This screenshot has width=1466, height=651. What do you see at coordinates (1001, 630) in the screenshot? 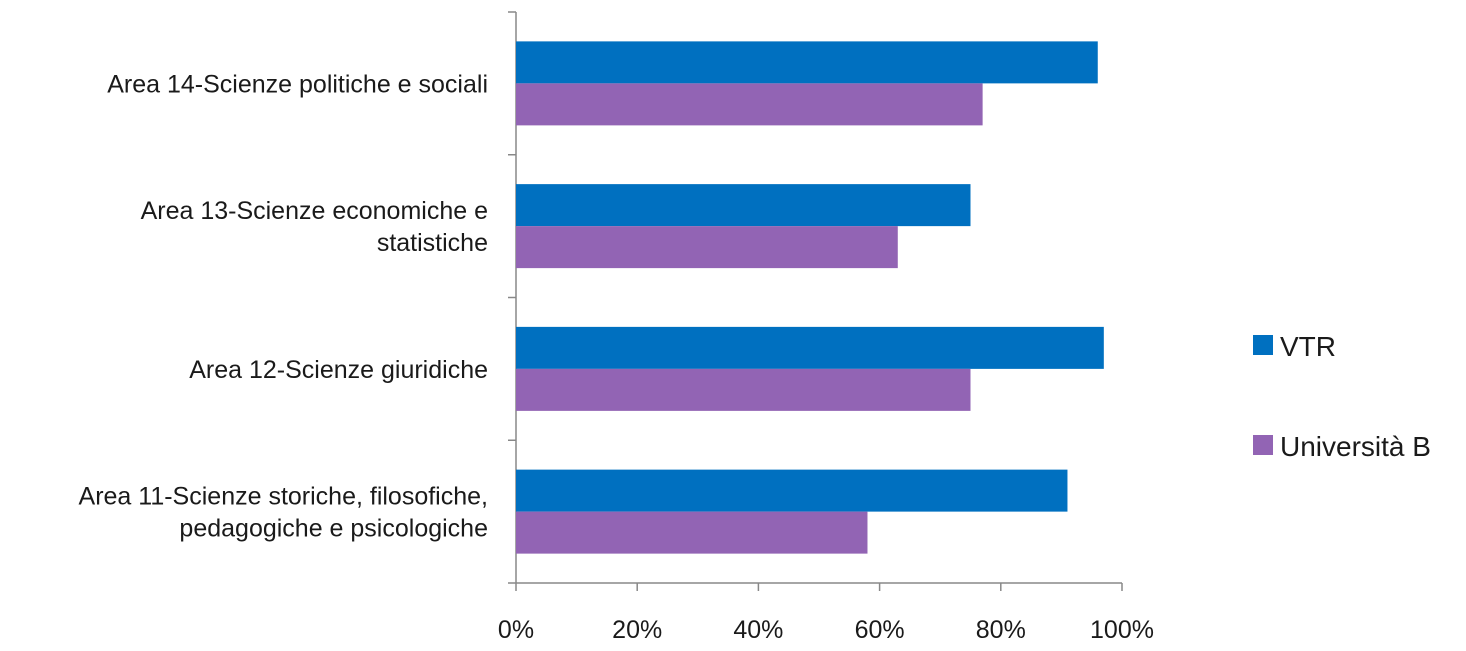
I see `x-tick-label: 80%` at bounding box center [1001, 630].